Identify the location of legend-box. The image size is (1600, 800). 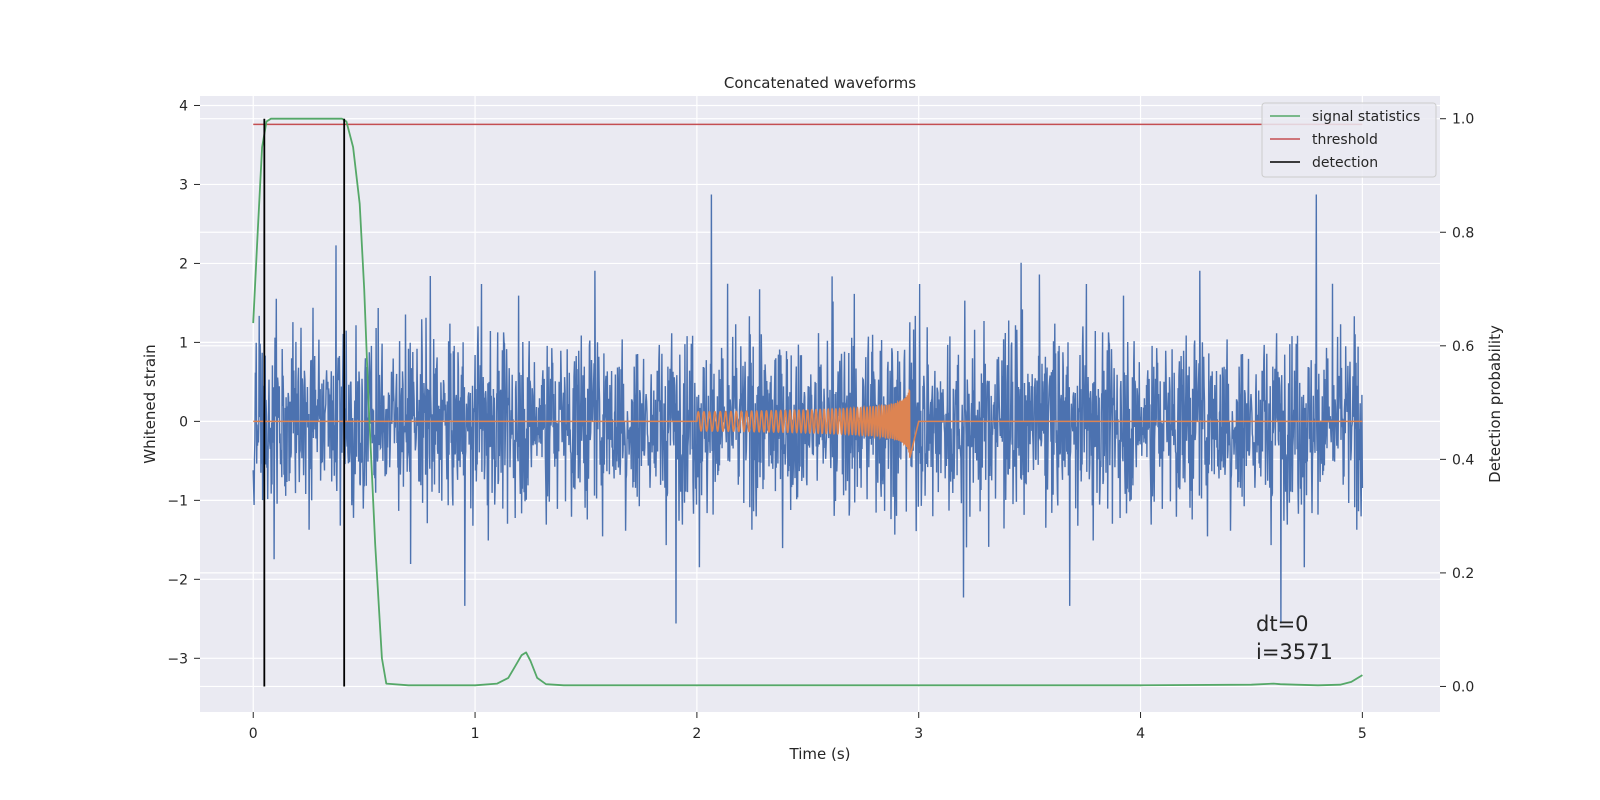
(1349, 140).